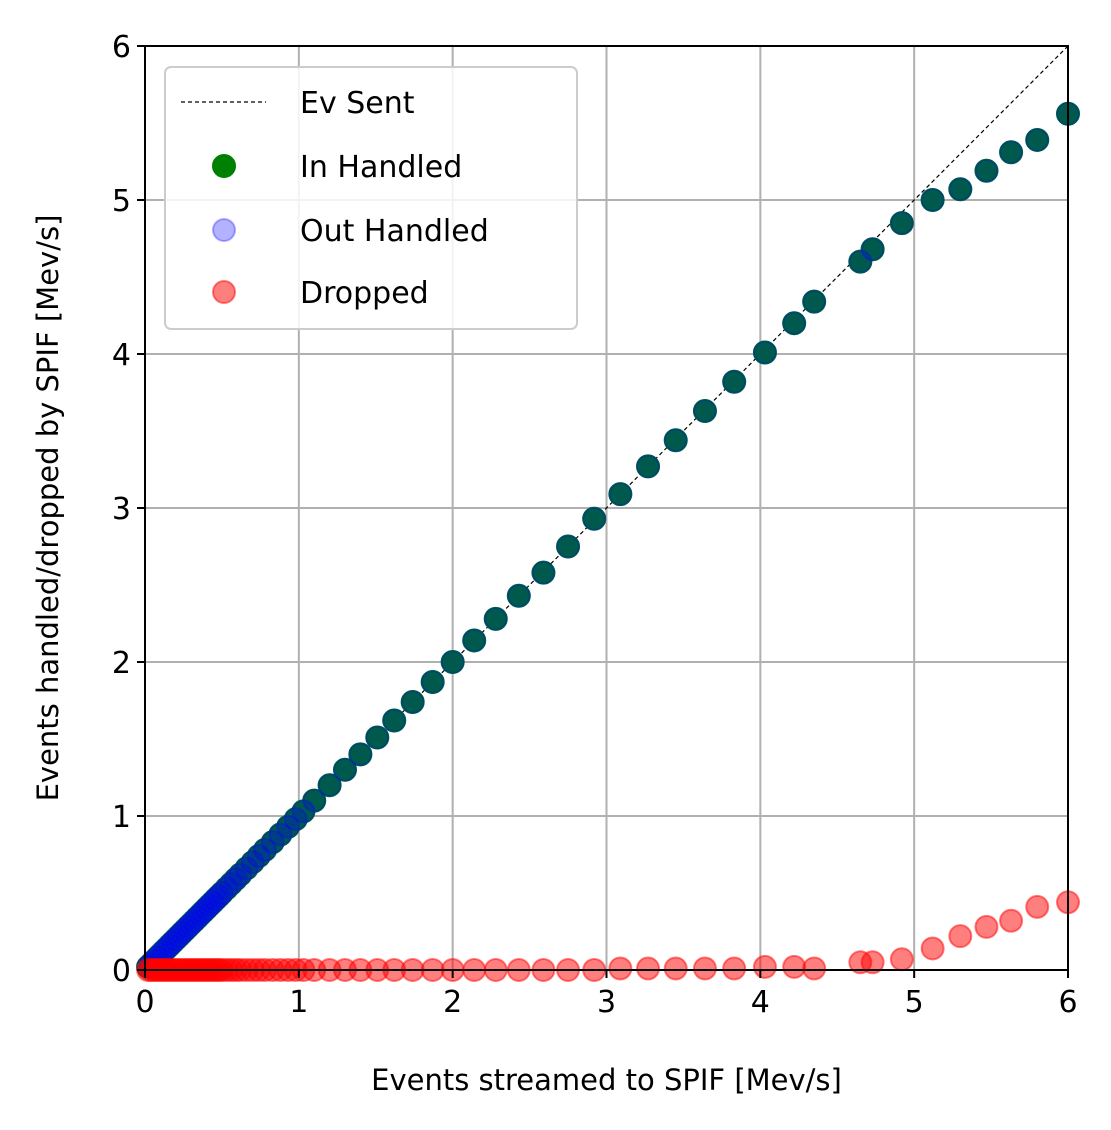  I want to click on x-tick-label: 5, so click(914, 1002).